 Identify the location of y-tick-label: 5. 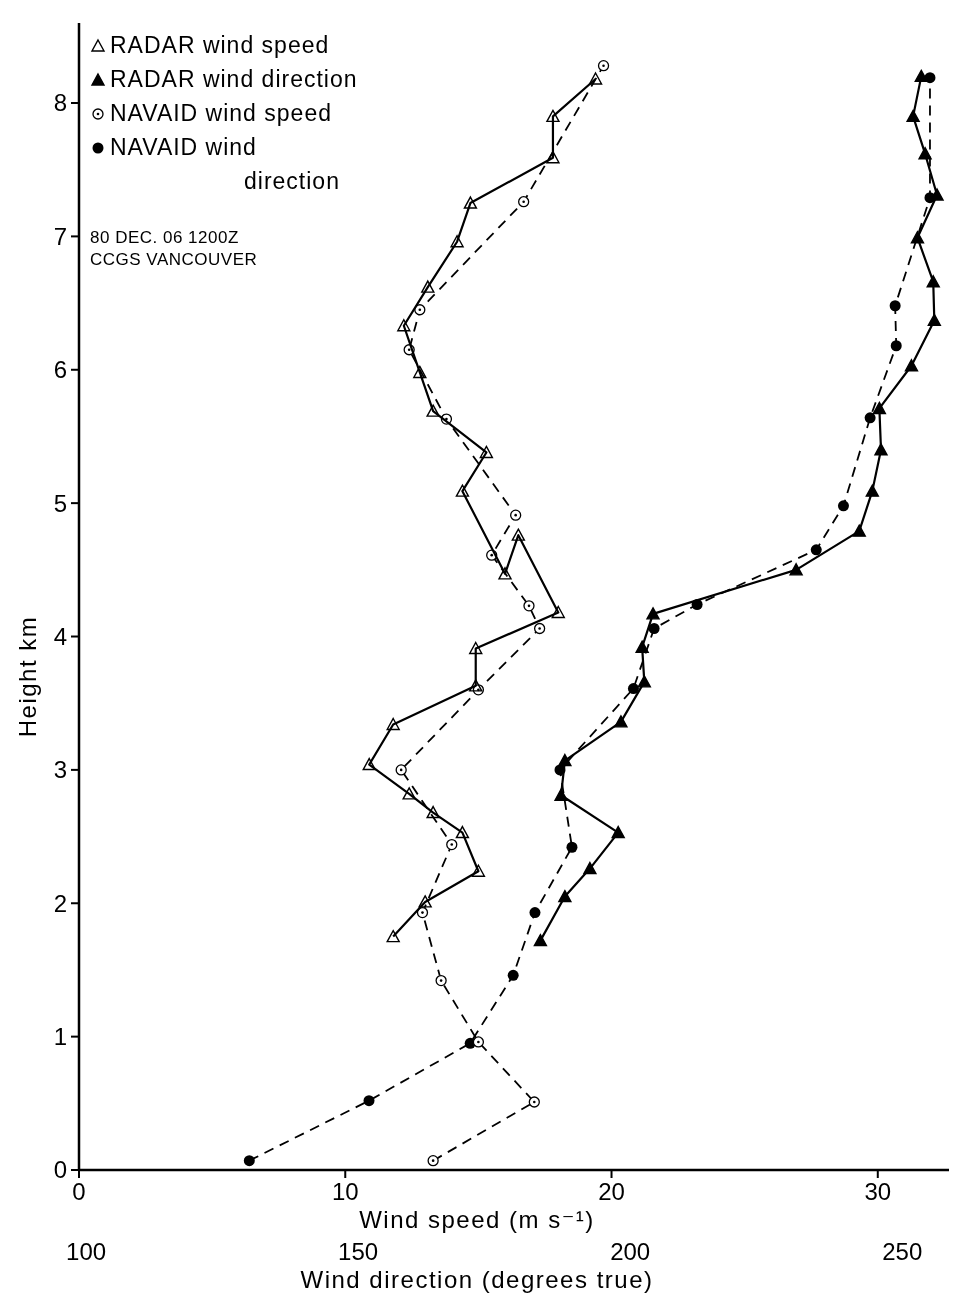
(60, 503).